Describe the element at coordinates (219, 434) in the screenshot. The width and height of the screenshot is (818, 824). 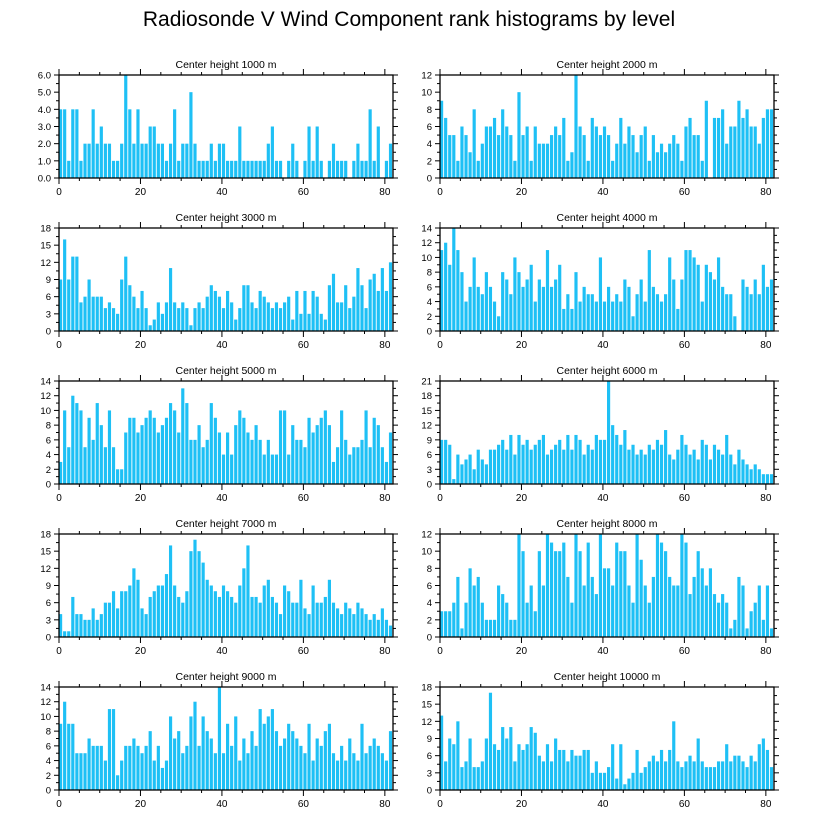
I see `panel-5: Center height 5000 m 0 20 40 60 80 0 2 4 6 8 10 12 14` at that location.